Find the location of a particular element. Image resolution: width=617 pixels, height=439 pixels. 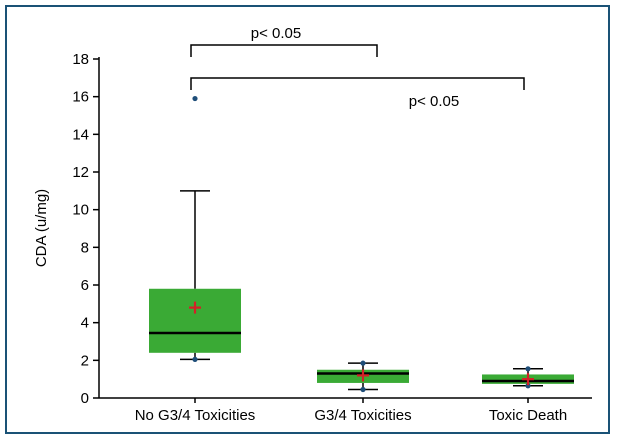

y-tick-label: 8 is located at coordinates (85, 247).